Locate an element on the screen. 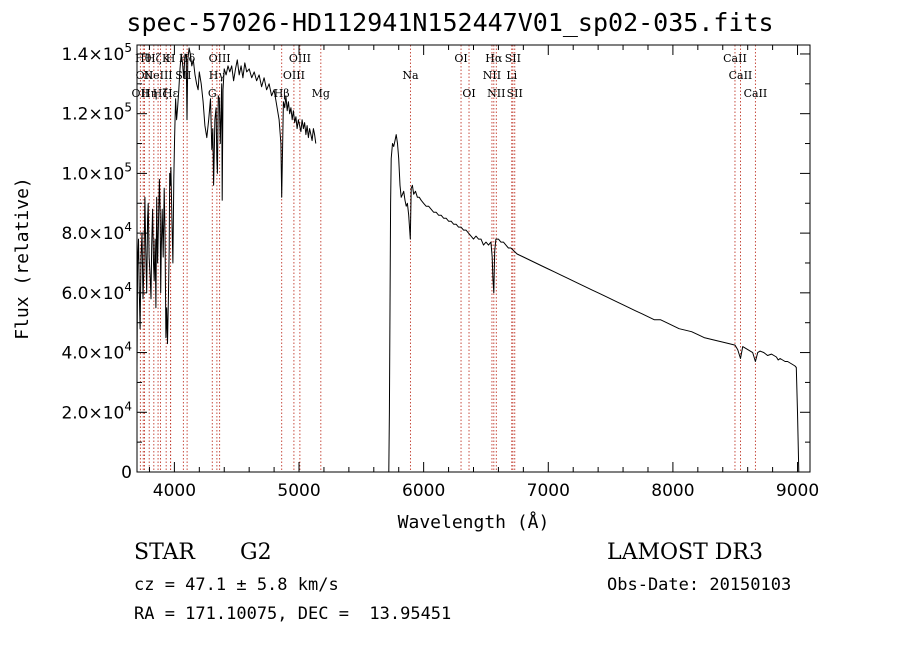 The image size is (900, 649). line-label-3835: Hζ is located at coordinates (154, 58).